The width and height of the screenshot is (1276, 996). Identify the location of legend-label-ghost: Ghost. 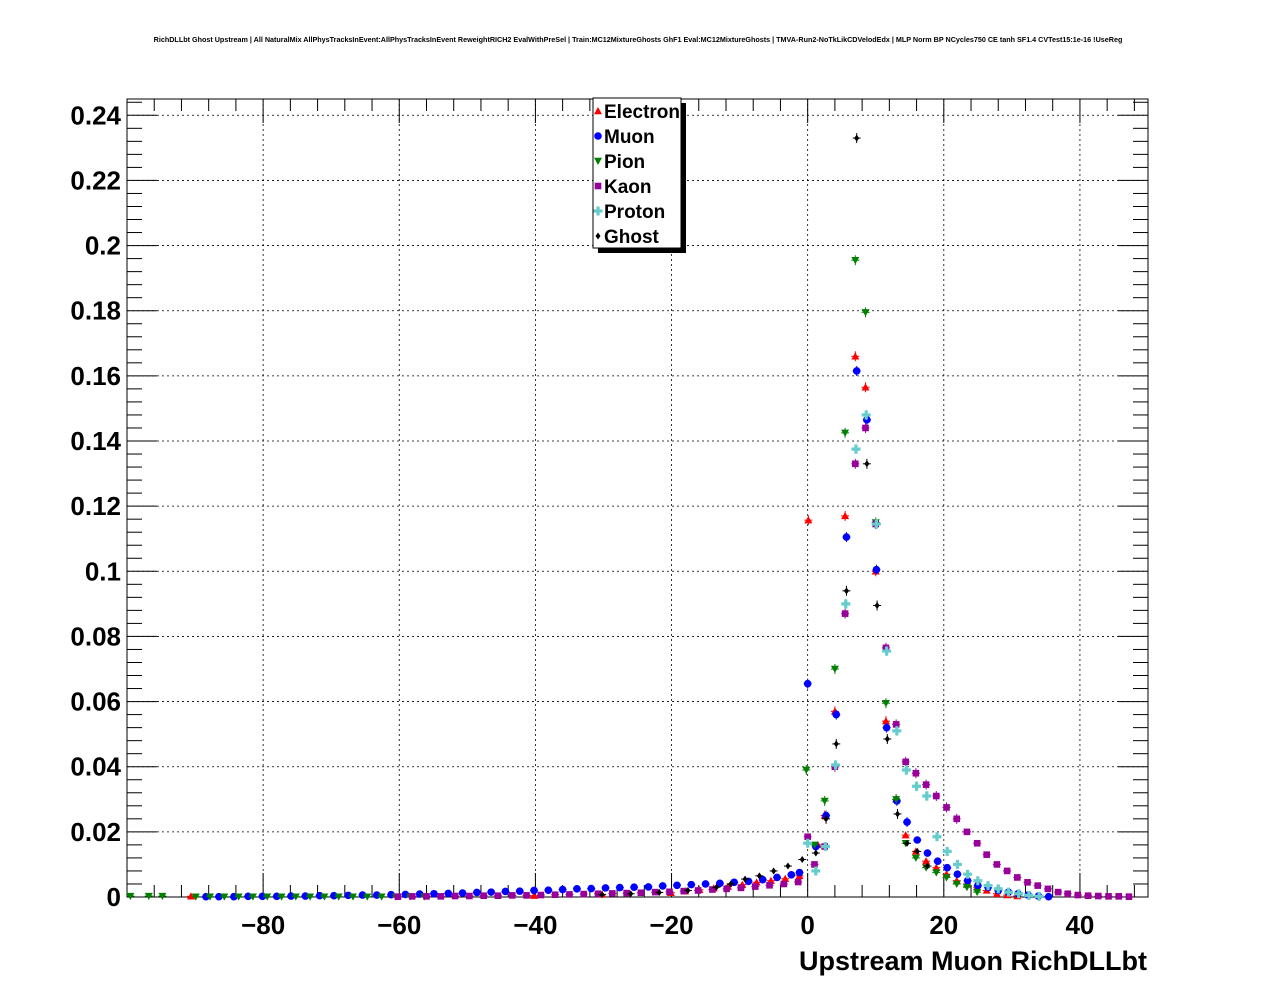
(632, 237).